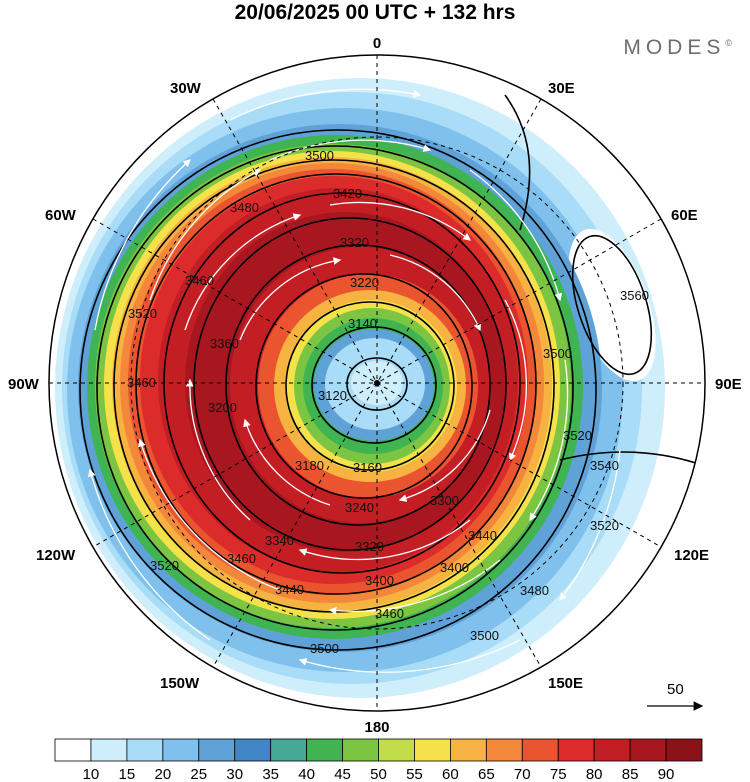  What do you see at coordinates (347, 193) in the screenshot?
I see `svg-text: 3420` at bounding box center [347, 193].